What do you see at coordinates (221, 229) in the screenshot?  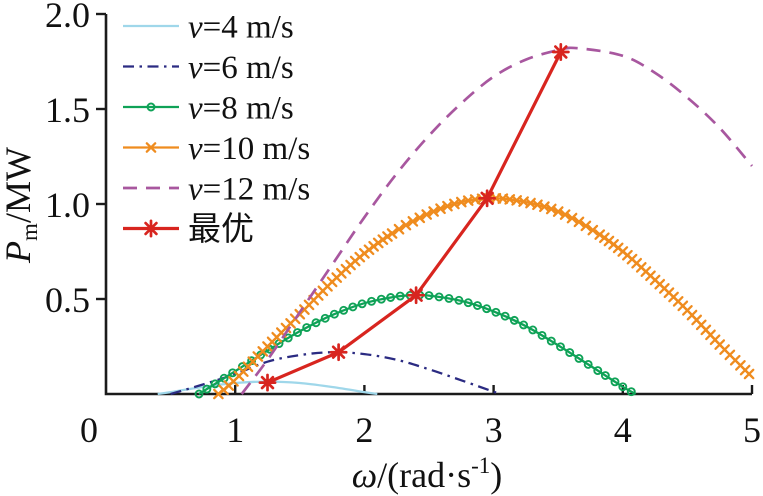 I see `legend-label-optimal: 最优` at bounding box center [221, 229].